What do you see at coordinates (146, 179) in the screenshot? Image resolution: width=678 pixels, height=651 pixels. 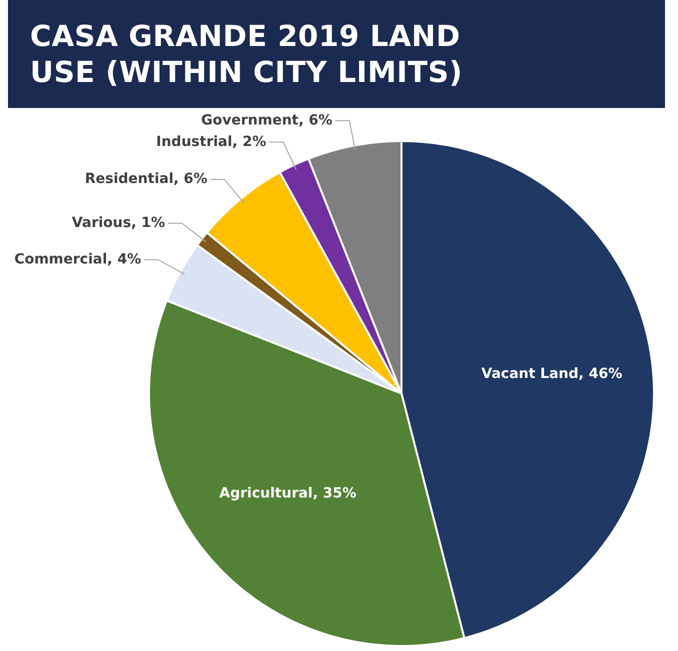 I see `slice-label: Residential, 6%` at bounding box center [146, 179].